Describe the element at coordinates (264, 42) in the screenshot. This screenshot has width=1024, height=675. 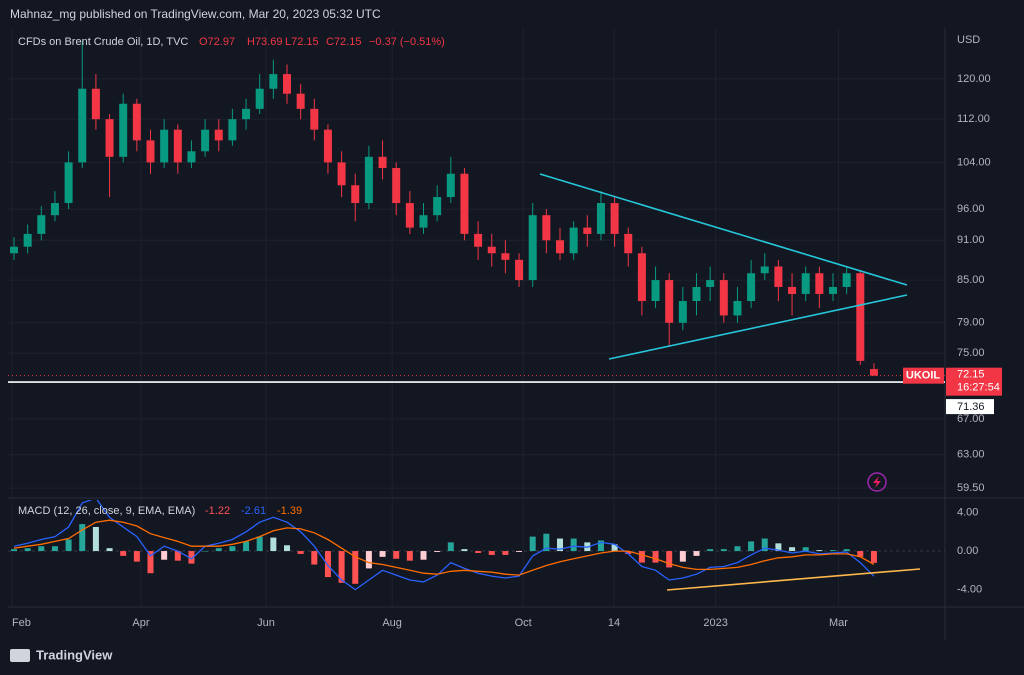
I see `ohlc-high: H73.69` at that location.